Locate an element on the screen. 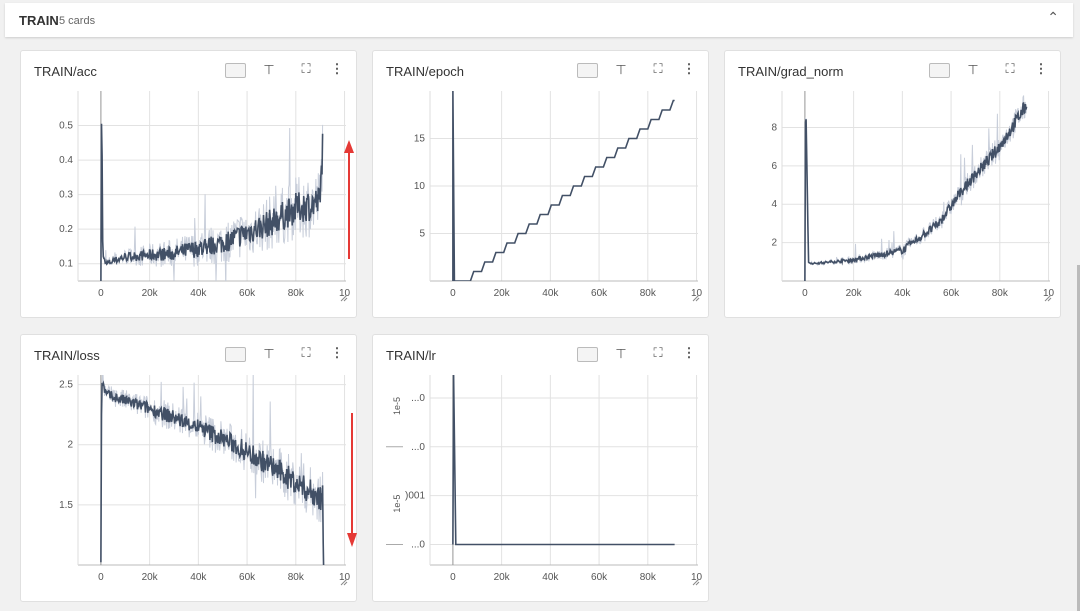 The width and height of the screenshot is (1080, 611). card-title: TRAIN/epoch is located at coordinates (425, 71).